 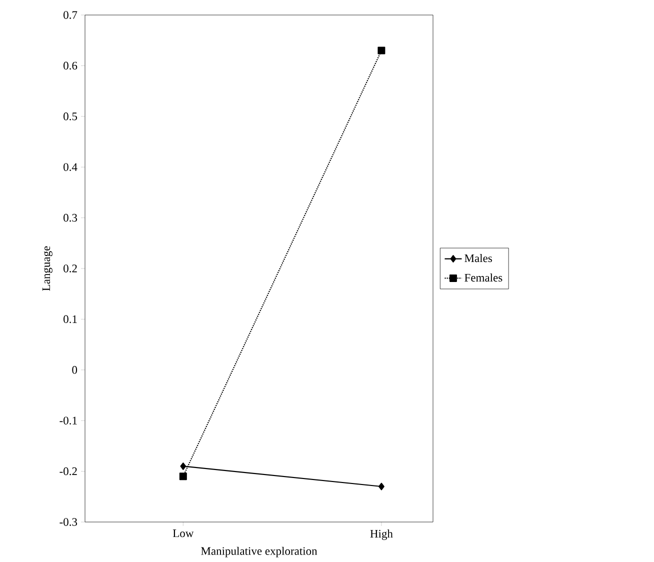 What do you see at coordinates (71, 218) in the screenshot?
I see `y-tick-label: 0.3` at bounding box center [71, 218].